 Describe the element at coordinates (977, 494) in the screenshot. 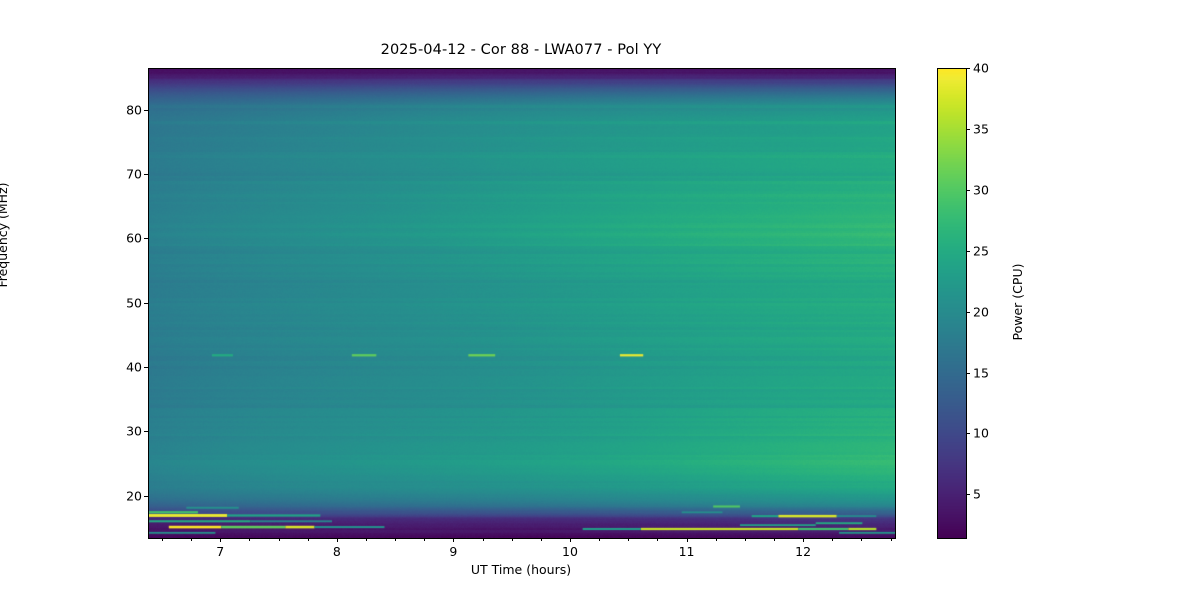

I see `colorbar-tick-label: 5` at that location.